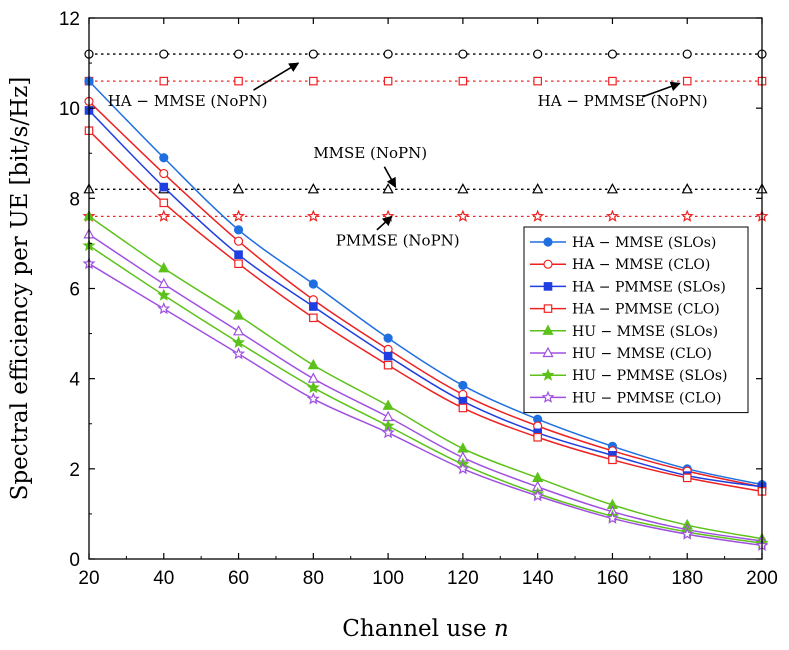 Image resolution: width=789 pixels, height=650 pixels. I want to click on x-tick-label: 60, so click(238, 578).